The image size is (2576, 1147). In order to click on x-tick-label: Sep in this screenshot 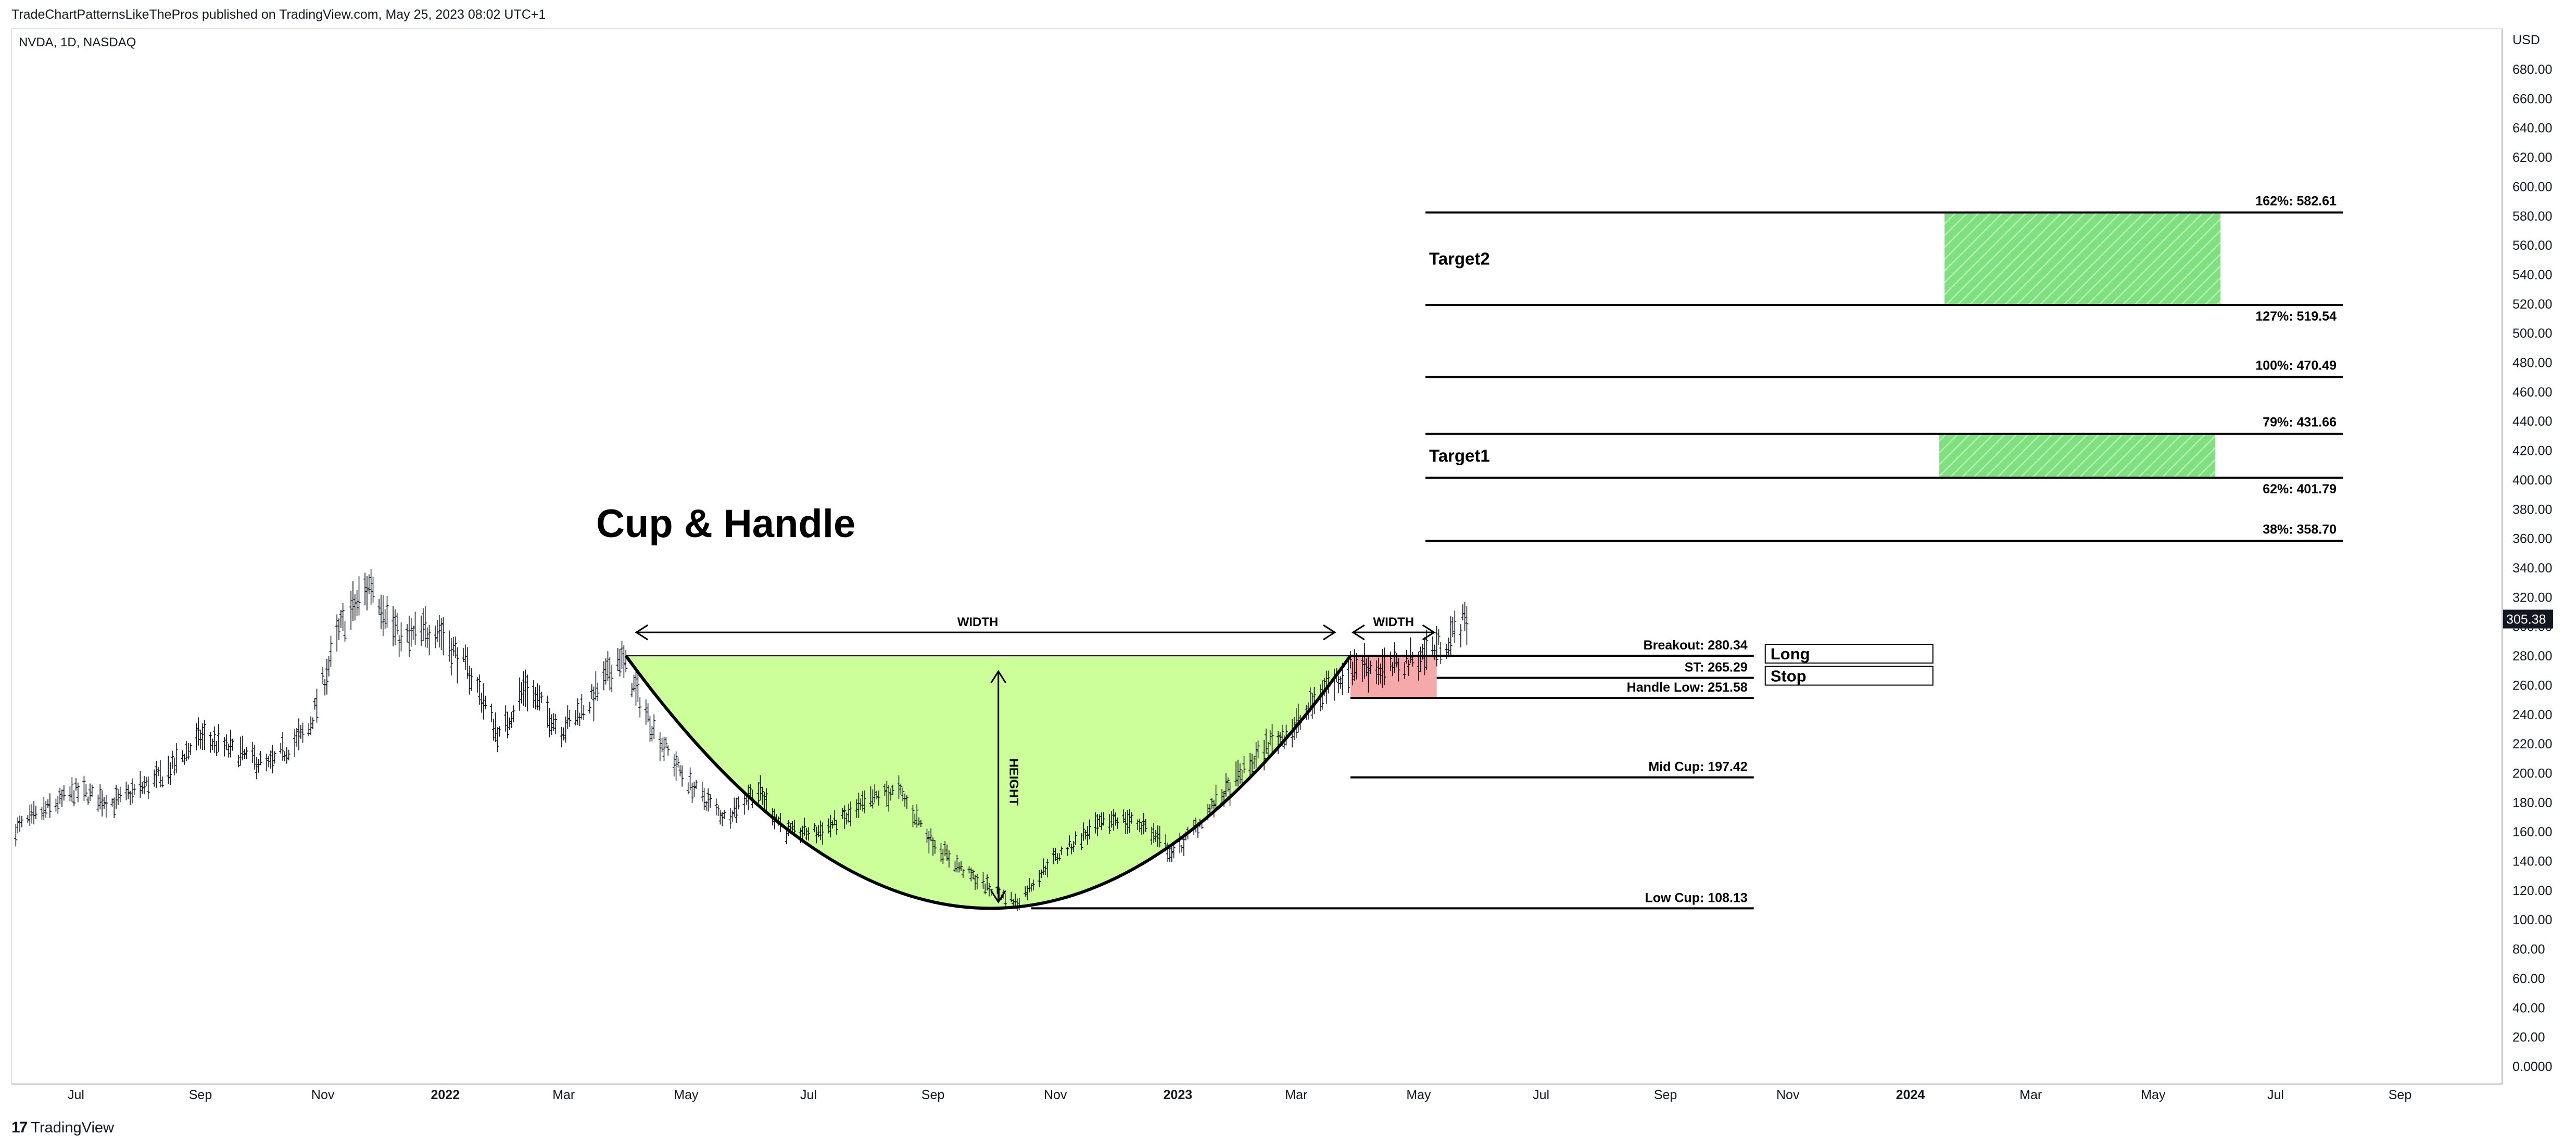, I will do `click(1665, 1095)`.